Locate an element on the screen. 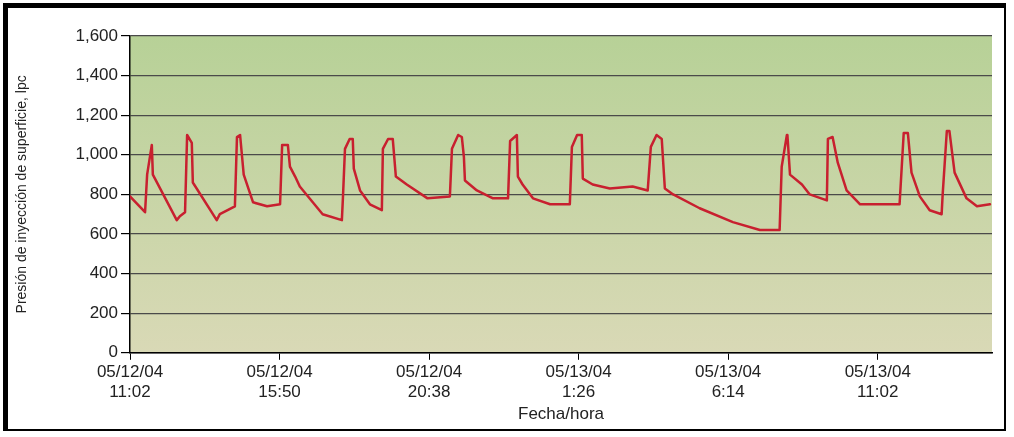 This screenshot has width=1014, height=437. x-axis-title: Fecha/hora is located at coordinates (561, 414).